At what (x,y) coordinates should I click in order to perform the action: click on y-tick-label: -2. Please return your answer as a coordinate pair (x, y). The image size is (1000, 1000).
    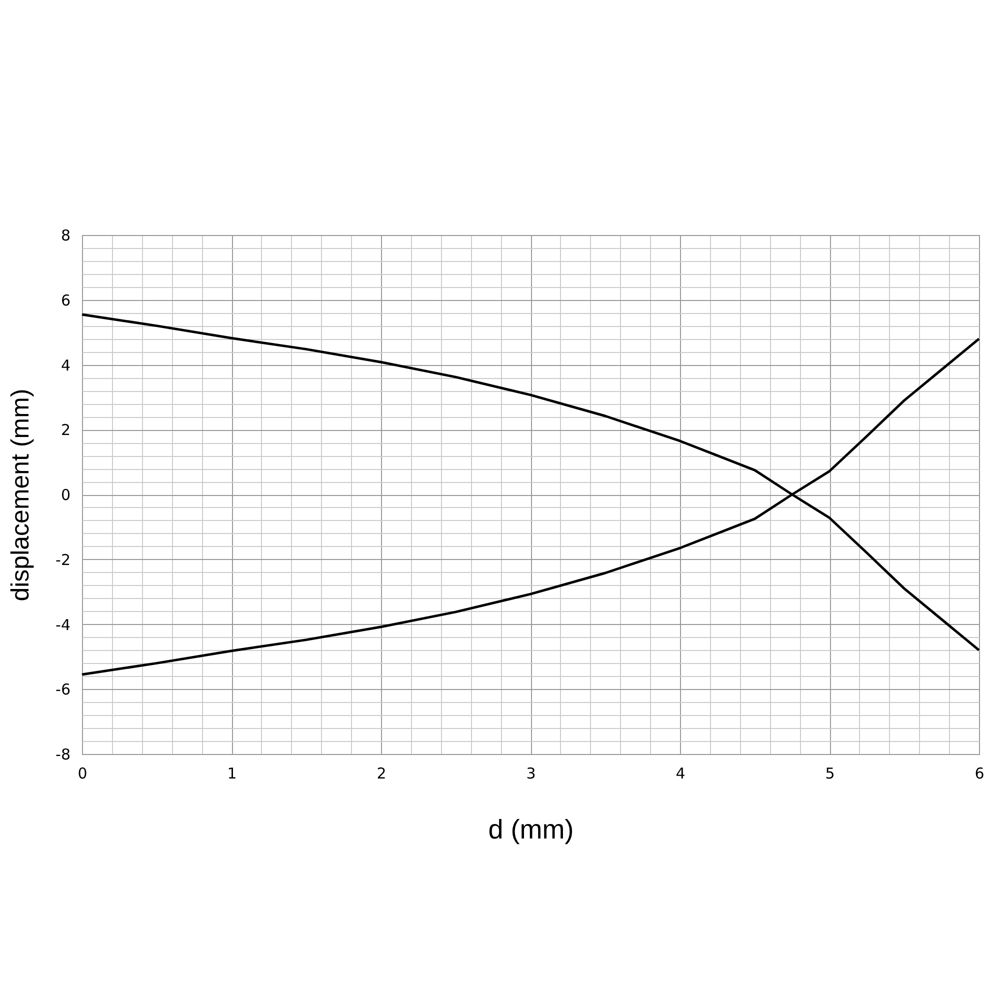
    Looking at the image, I should click on (63, 559).